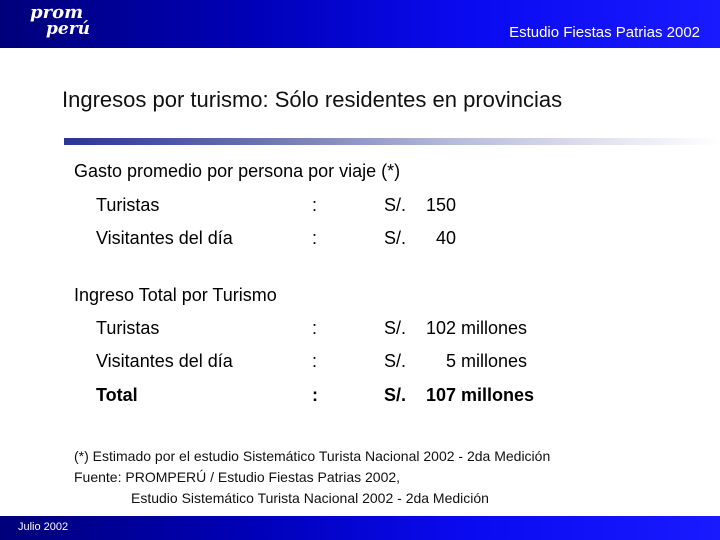 The width and height of the screenshot is (720, 540). I want to click on row-amount: 107 millones, so click(480, 395).